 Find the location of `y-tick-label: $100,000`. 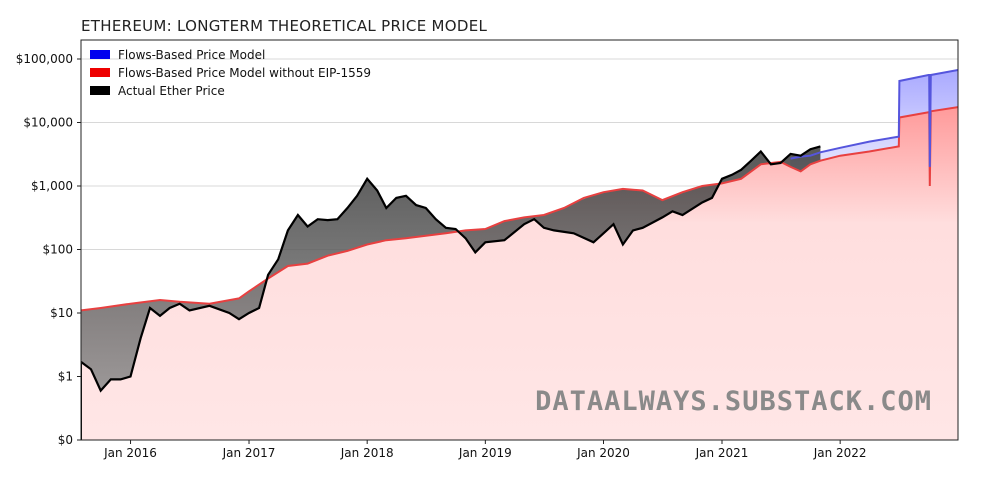

y-tick-label: $100,000 is located at coordinates (44, 59).